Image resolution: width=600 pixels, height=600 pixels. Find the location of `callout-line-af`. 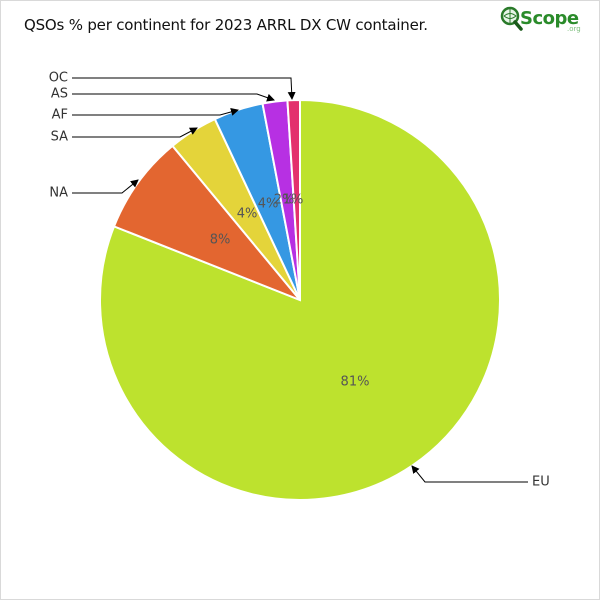

callout-line-af is located at coordinates (155, 112).